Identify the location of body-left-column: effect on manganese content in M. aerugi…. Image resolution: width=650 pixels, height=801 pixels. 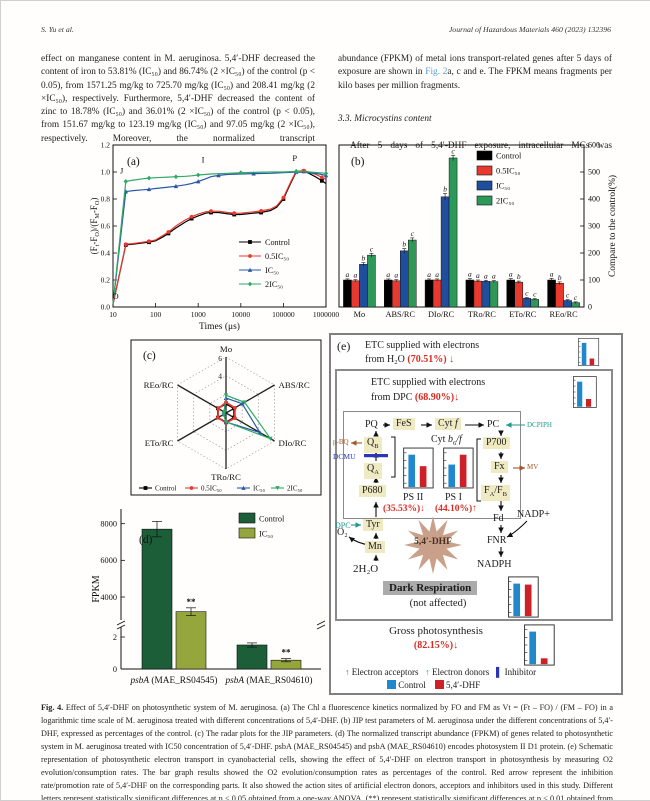
(178, 99).